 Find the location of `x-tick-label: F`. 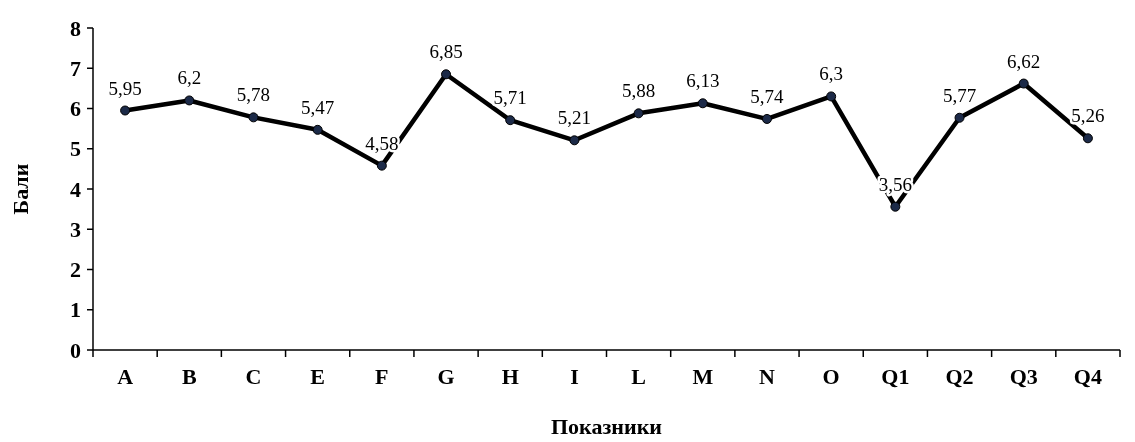

x-tick-label: F is located at coordinates (382, 376).